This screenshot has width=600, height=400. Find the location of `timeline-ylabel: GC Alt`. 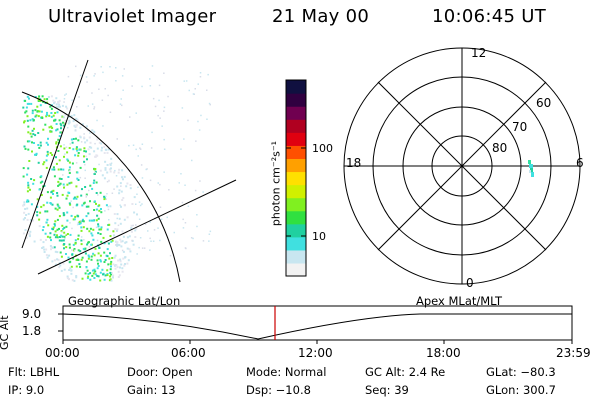

timeline-ylabel: GC Alt is located at coordinates (5, 332).